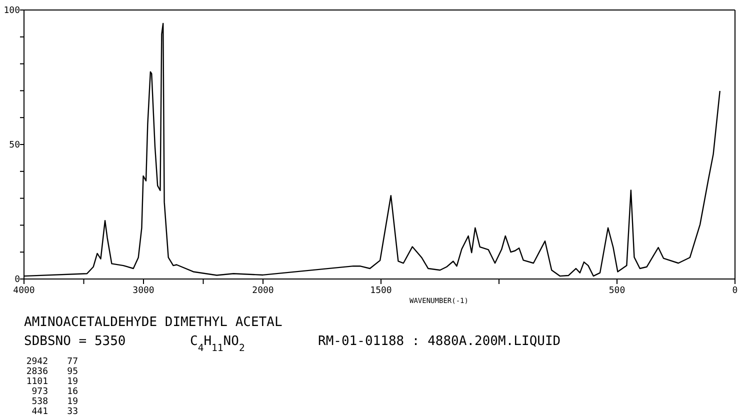  Describe the element at coordinates (55, 392) in the screenshot. I see `text: 973 16` at that location.